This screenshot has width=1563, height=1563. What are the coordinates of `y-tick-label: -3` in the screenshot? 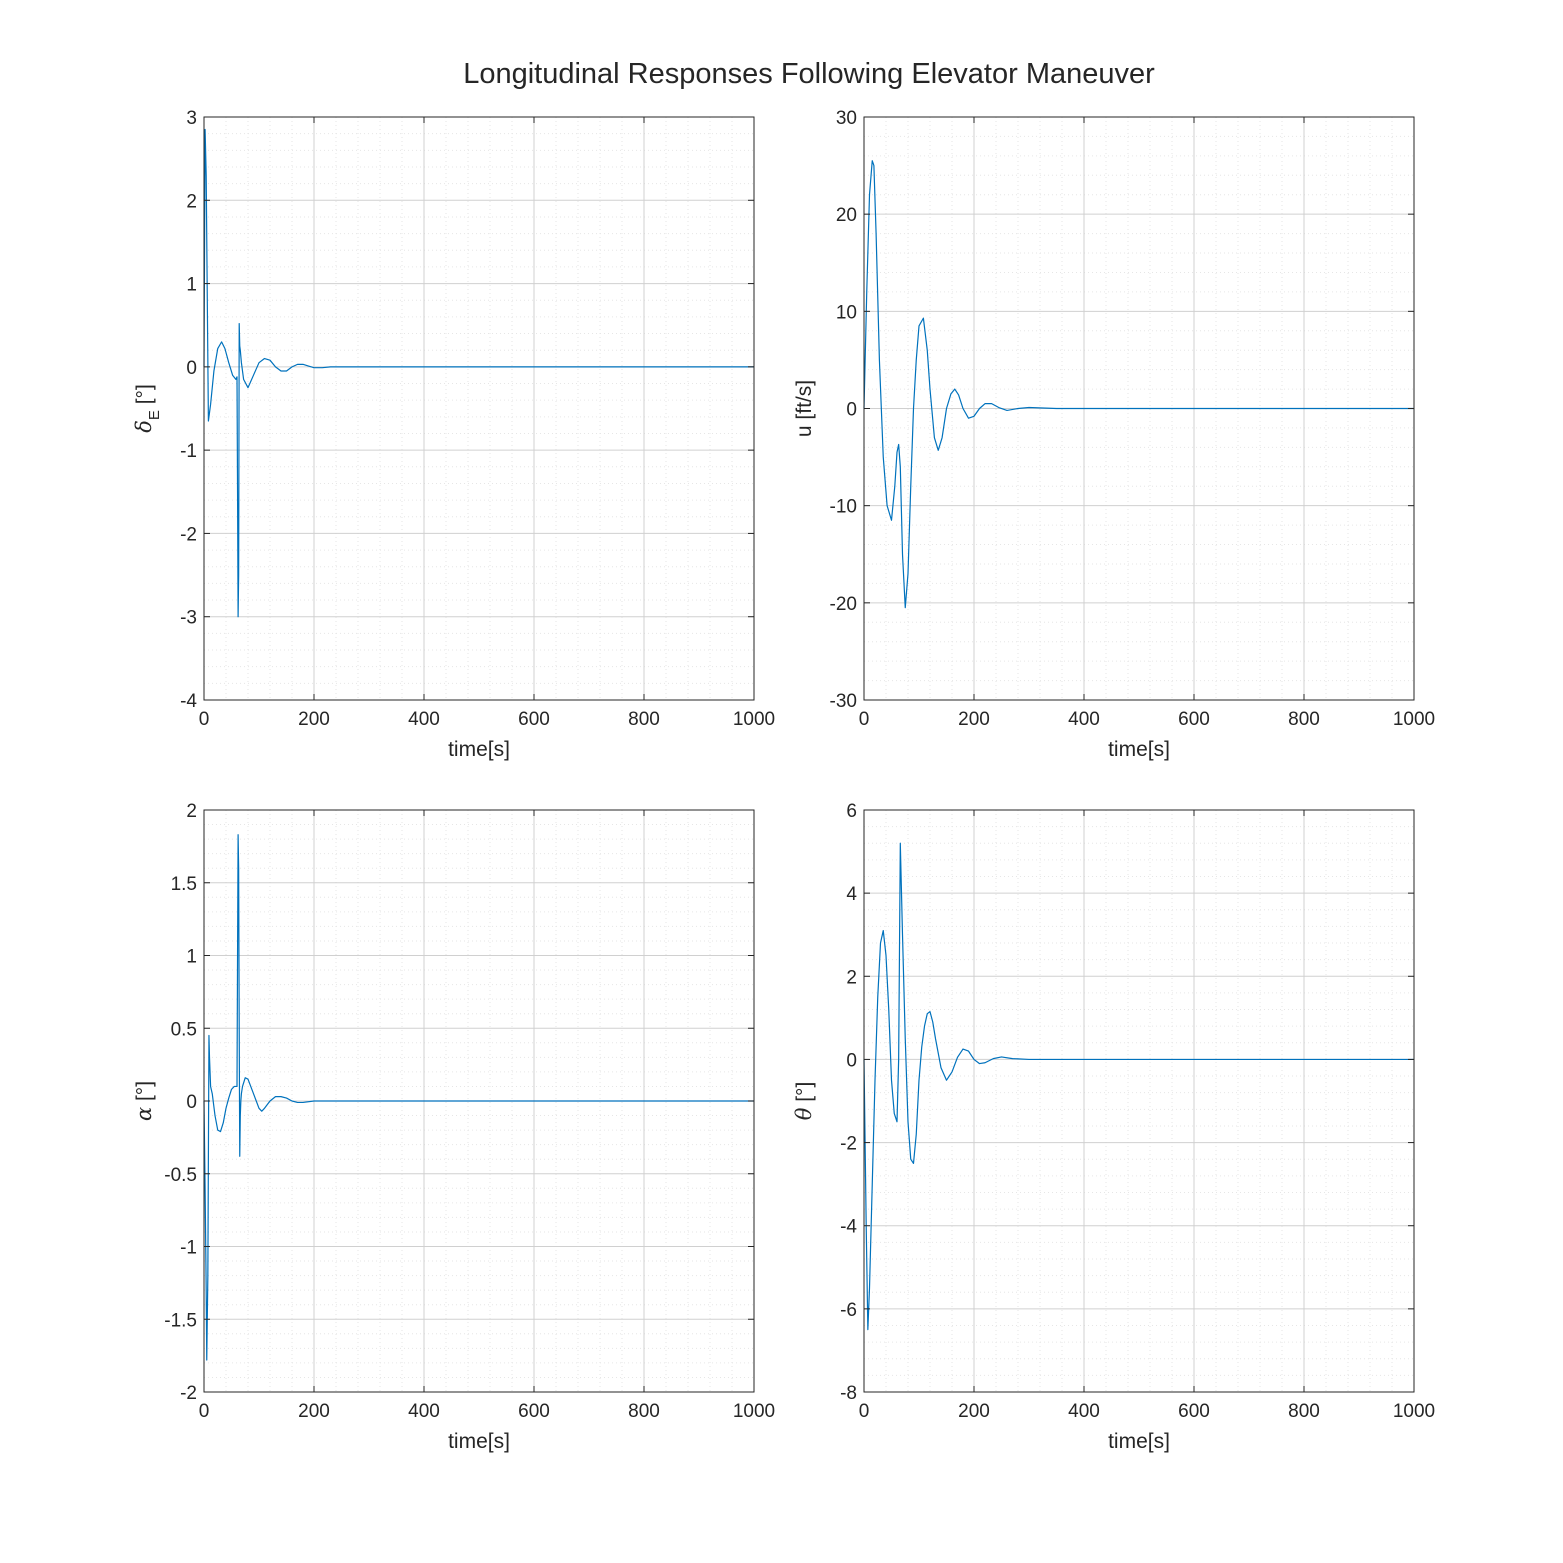 It's located at (188, 618).